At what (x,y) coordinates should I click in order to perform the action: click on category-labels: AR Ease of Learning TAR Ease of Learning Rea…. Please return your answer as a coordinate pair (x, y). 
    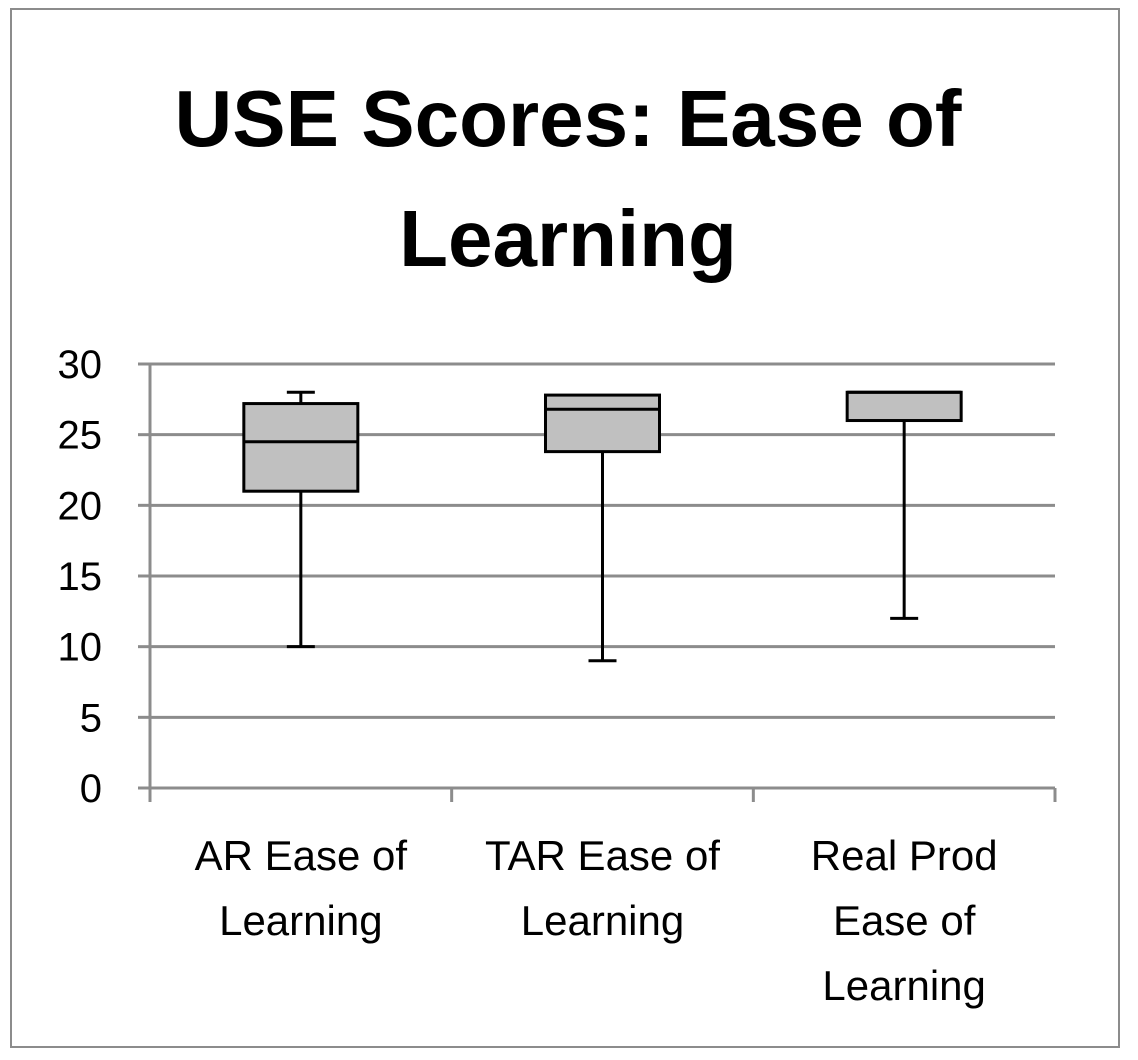
    Looking at the image, I should click on (596, 920).